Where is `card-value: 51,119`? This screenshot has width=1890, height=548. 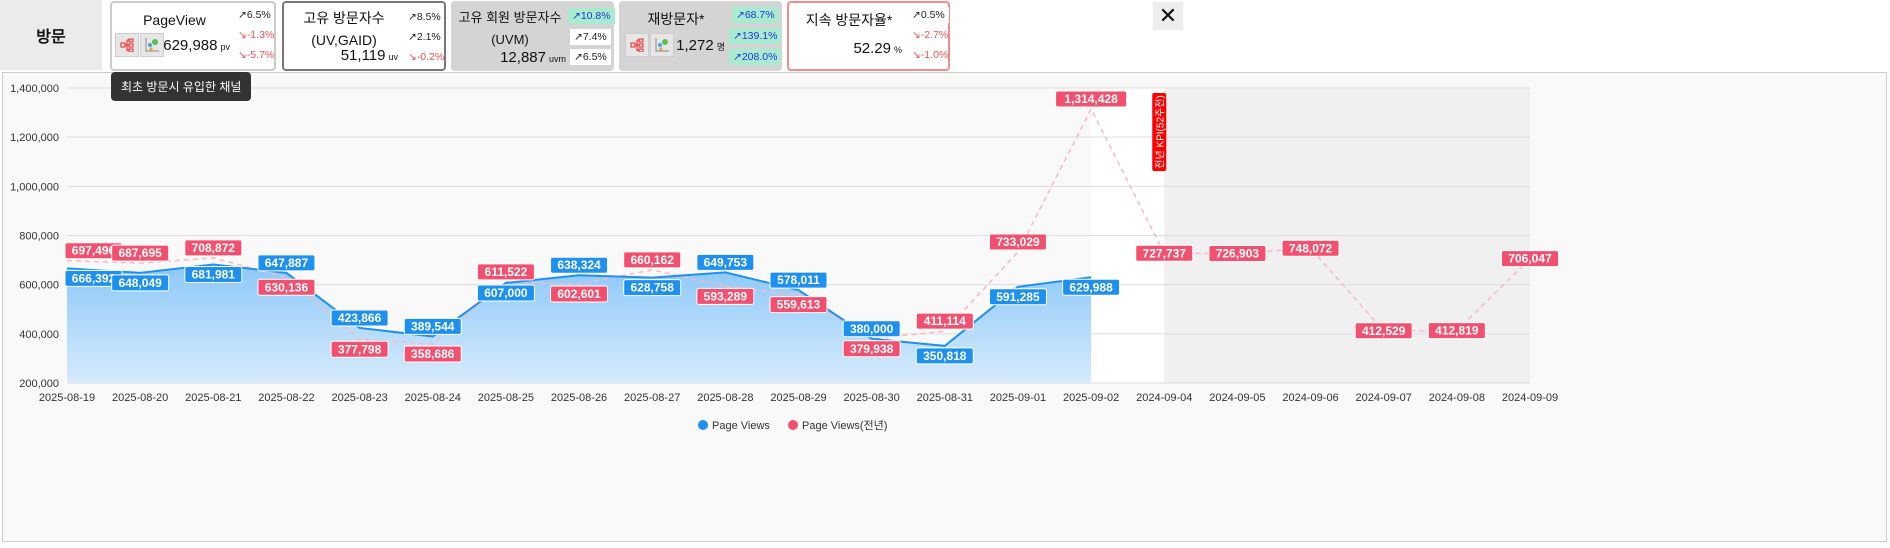 card-value: 51,119 is located at coordinates (363, 55).